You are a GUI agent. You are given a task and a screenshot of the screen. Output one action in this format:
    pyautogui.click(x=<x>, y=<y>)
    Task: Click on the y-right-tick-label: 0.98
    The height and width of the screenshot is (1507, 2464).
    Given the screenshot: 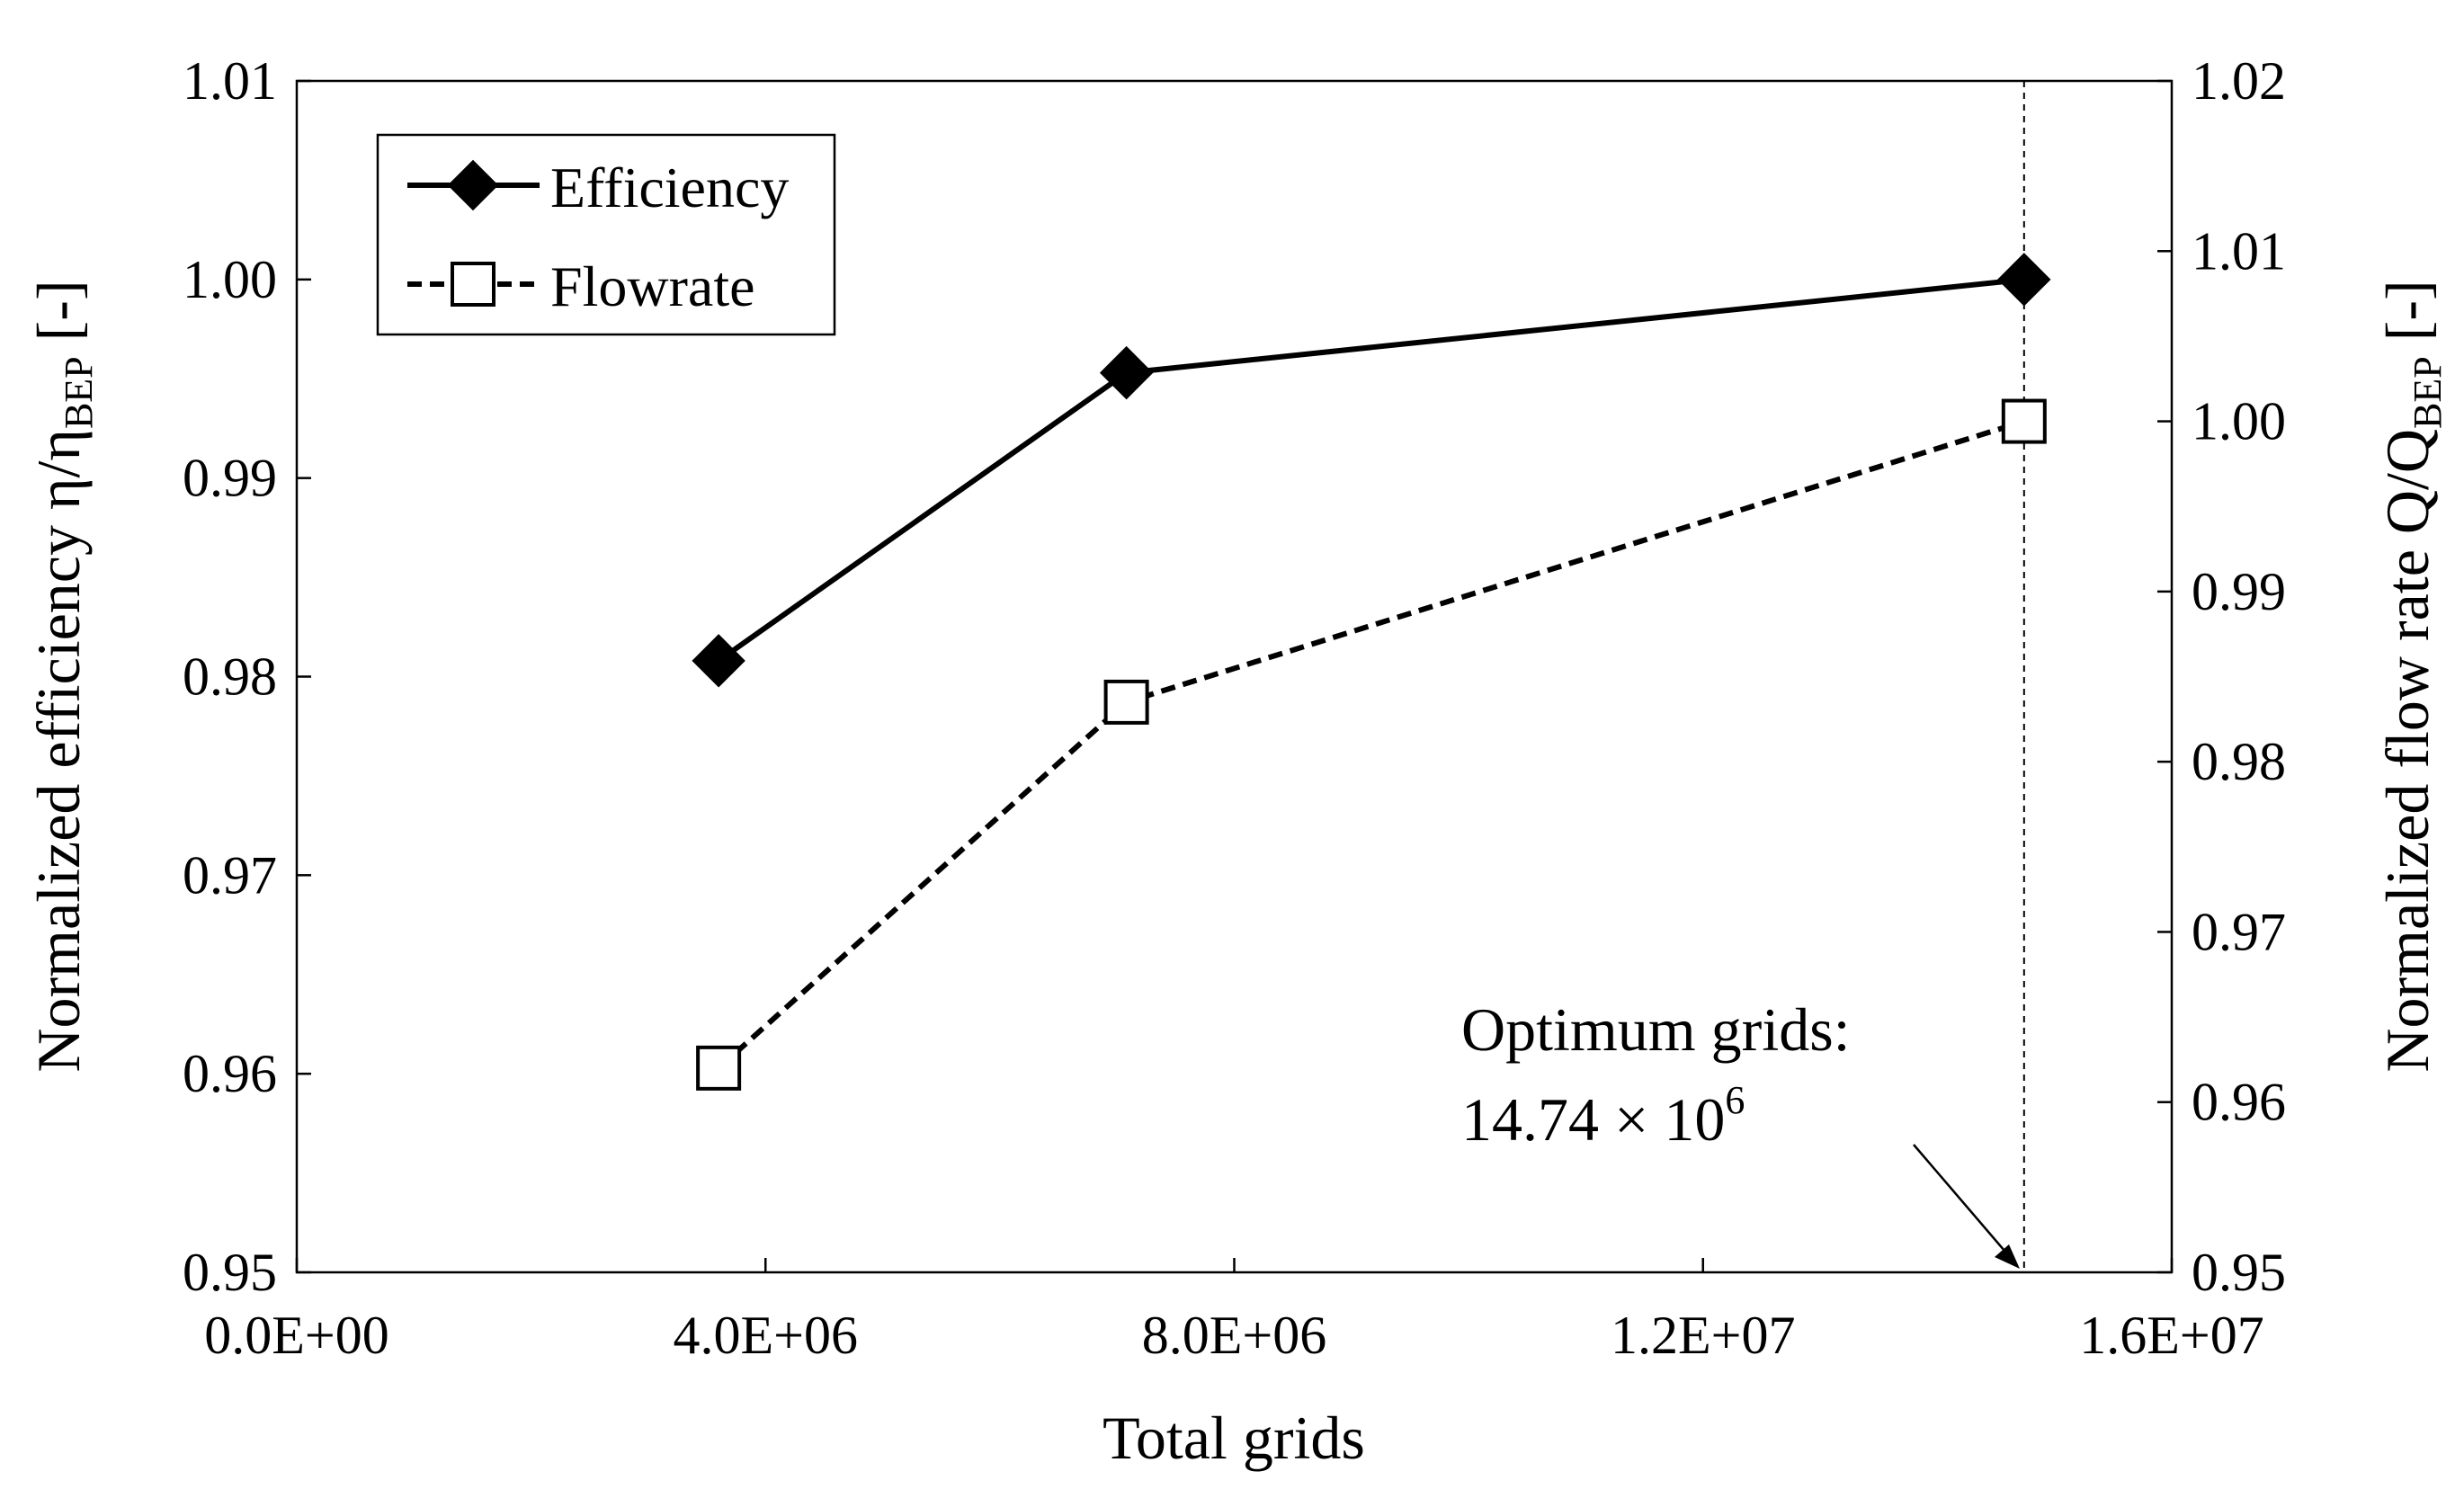 What is the action you would take?
    pyautogui.click(x=2239, y=761)
    